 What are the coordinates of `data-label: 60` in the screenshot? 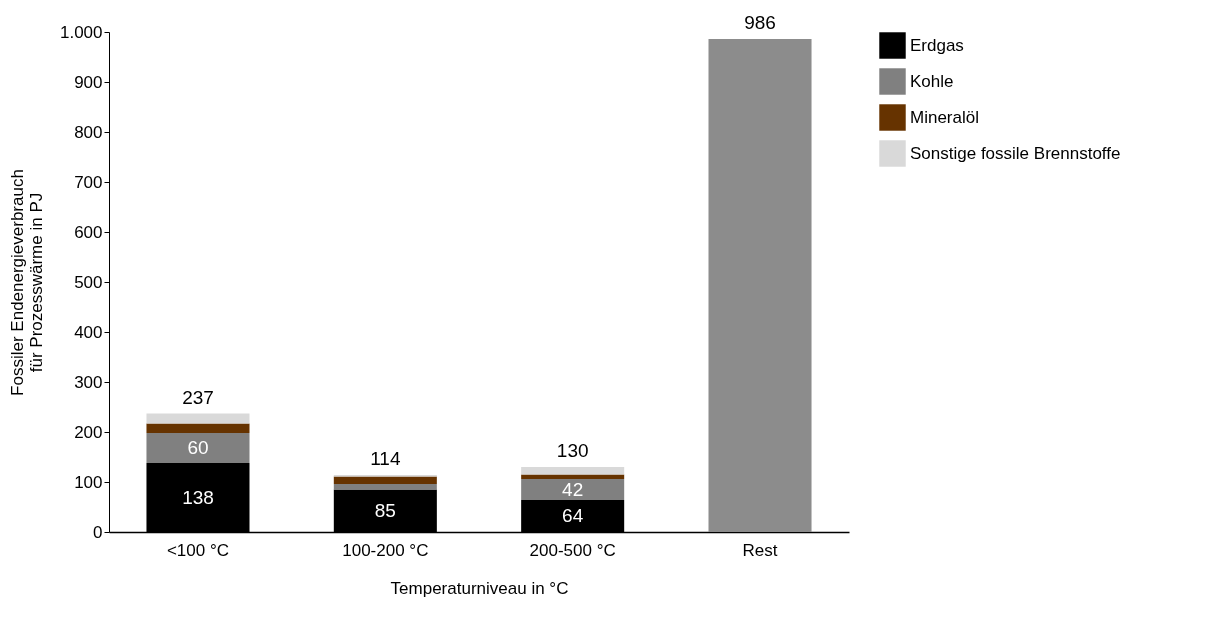 It's located at (198, 447).